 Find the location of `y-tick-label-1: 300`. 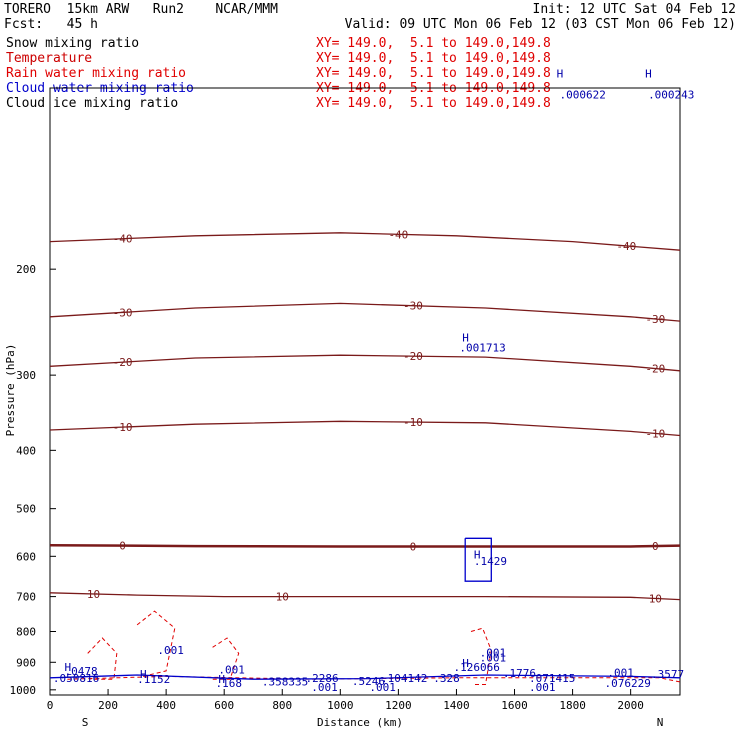

y-tick-label-1: 300 is located at coordinates (26, 375).